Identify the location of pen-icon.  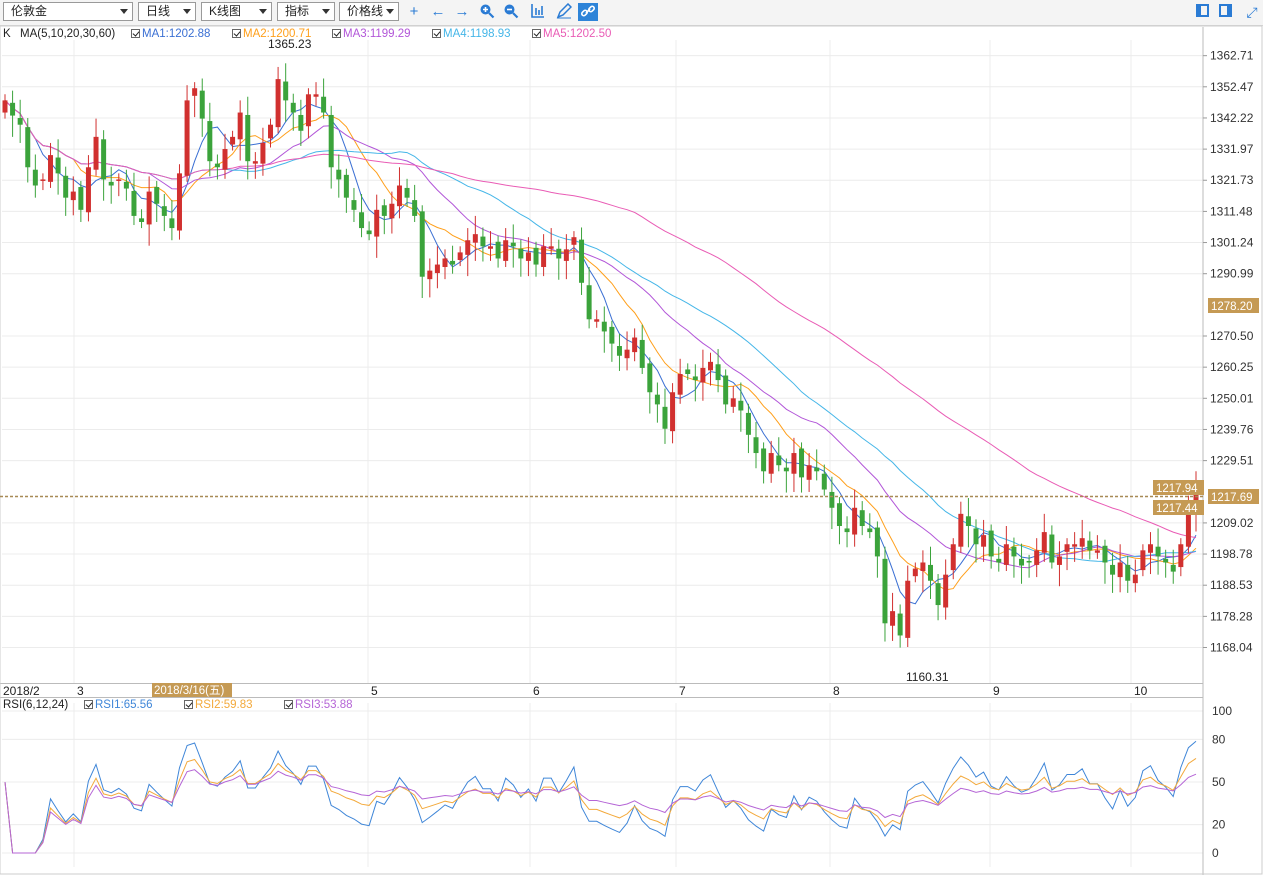
(564, 11).